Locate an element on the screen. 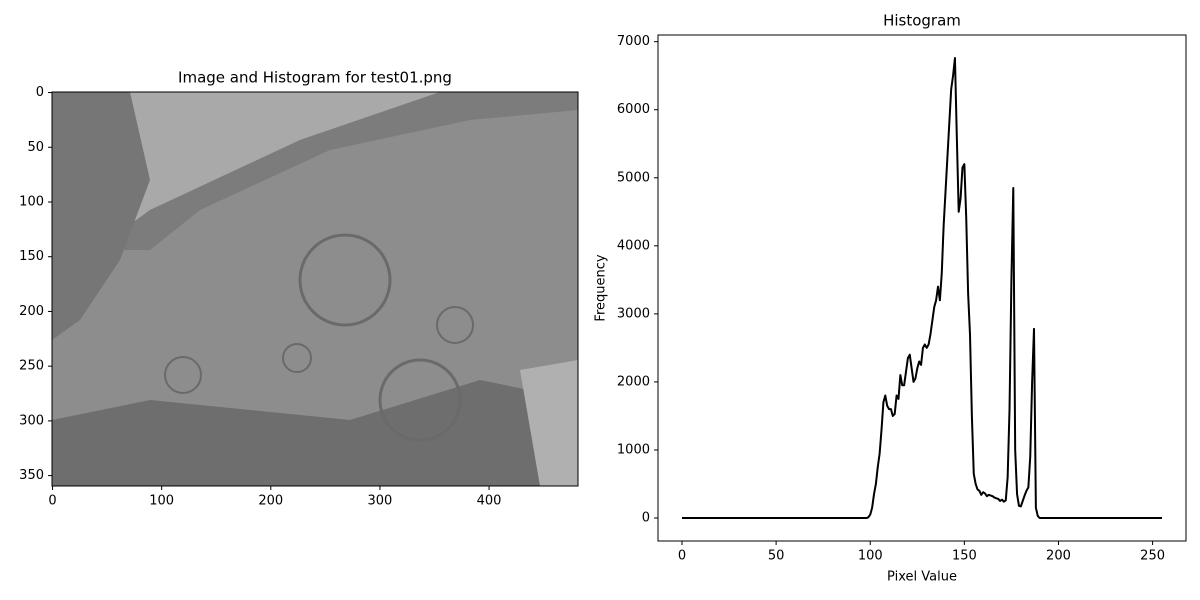 The width and height of the screenshot is (1200, 600). axes-title: Histogram is located at coordinates (922, 21).